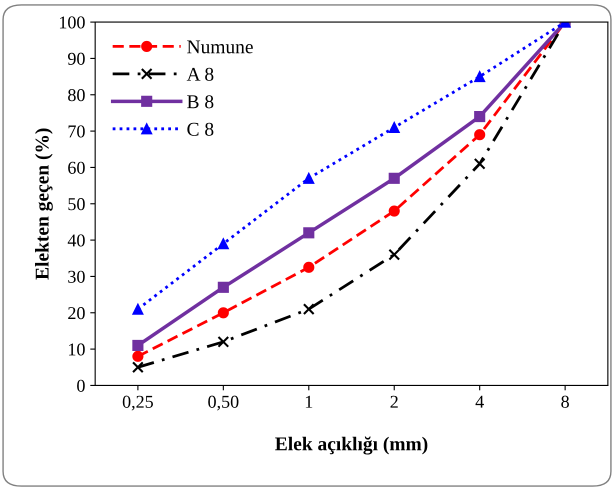 This screenshot has width=614, height=491. I want to click on y-tick-label: 60, so click(76, 168).